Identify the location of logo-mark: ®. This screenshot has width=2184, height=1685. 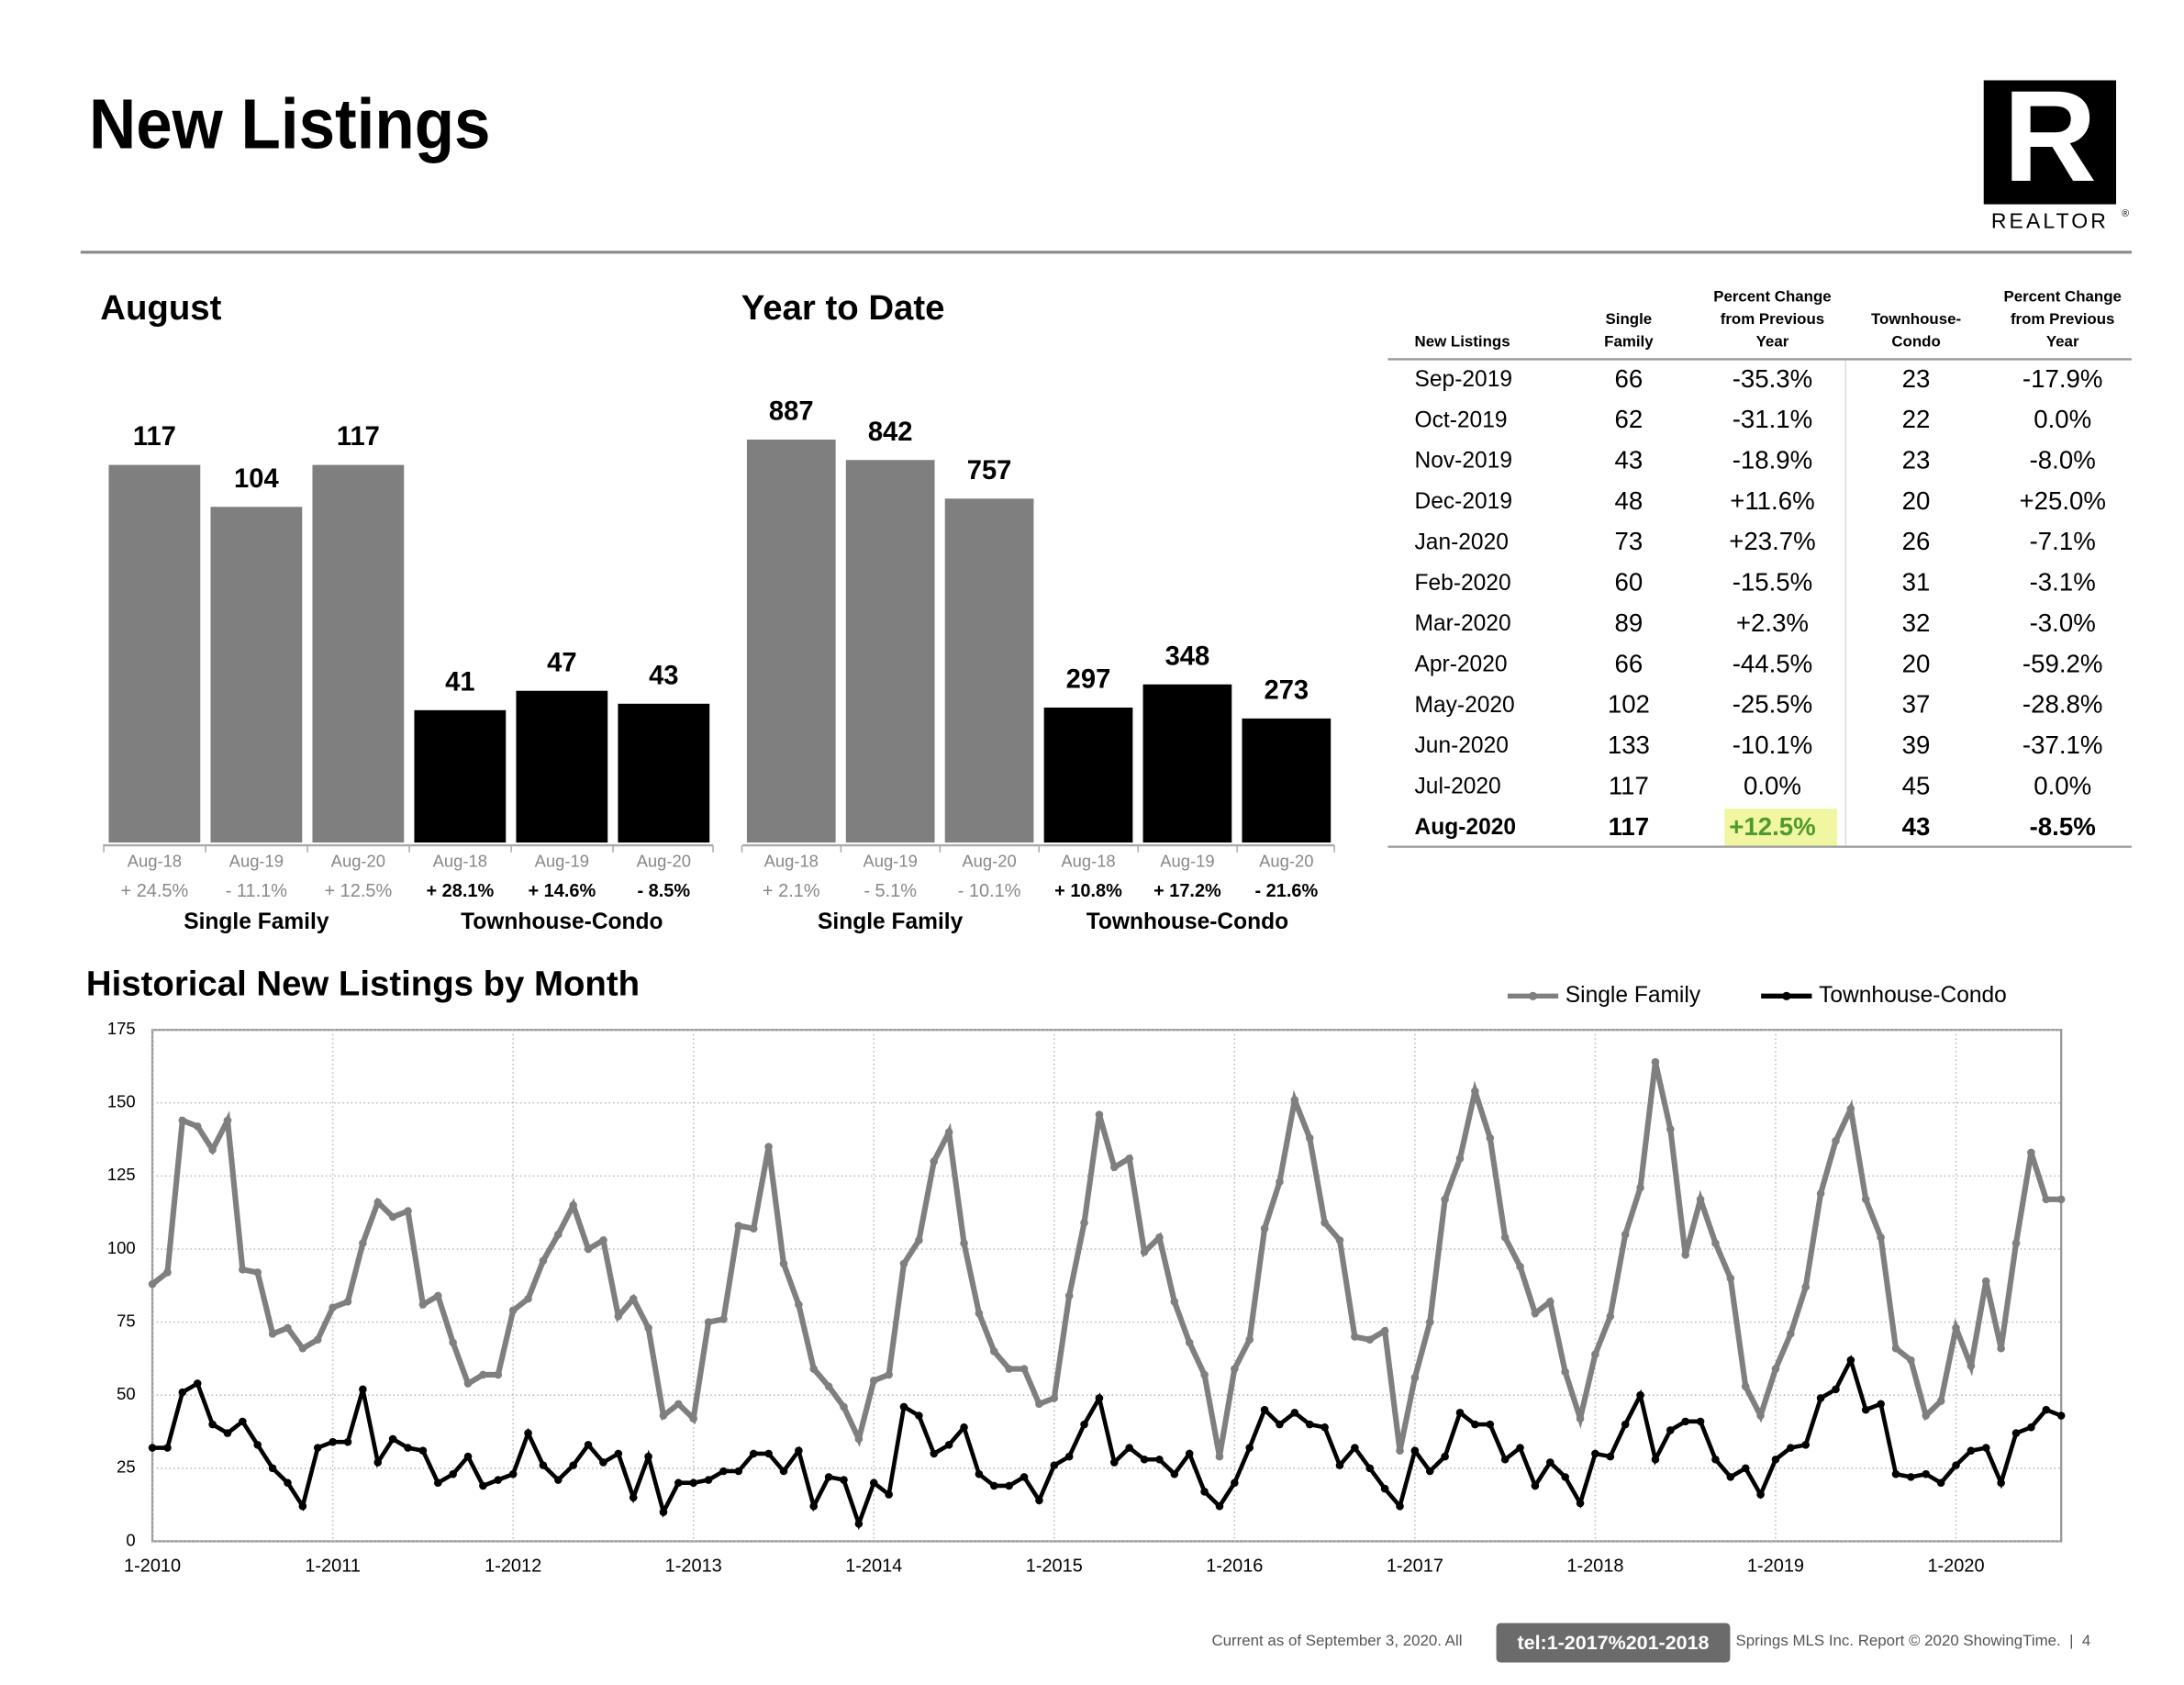
(2125, 214).